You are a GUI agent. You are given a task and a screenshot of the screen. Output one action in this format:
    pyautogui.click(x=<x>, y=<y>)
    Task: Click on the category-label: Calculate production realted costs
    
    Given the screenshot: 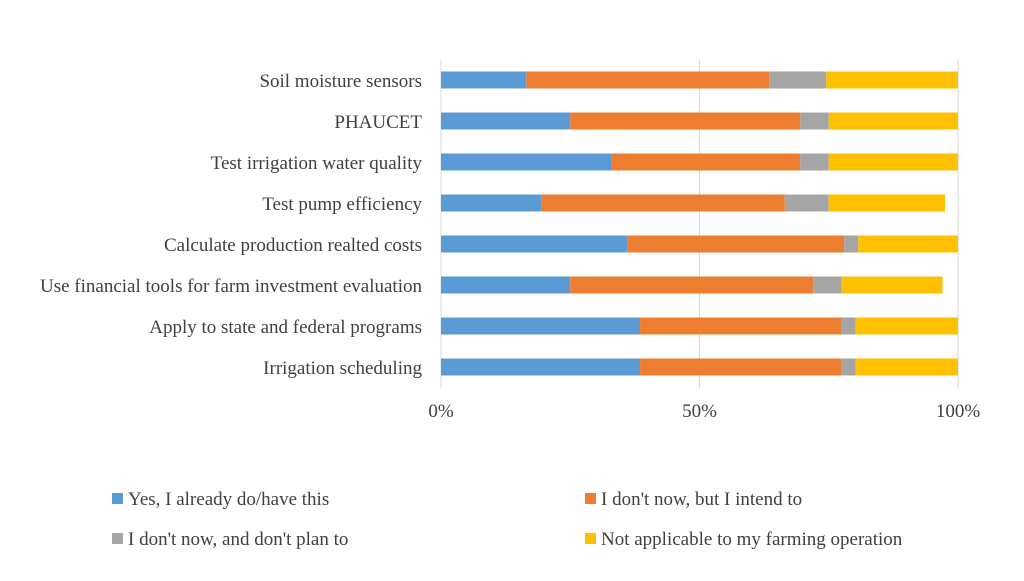 What is the action you would take?
    pyautogui.click(x=293, y=245)
    